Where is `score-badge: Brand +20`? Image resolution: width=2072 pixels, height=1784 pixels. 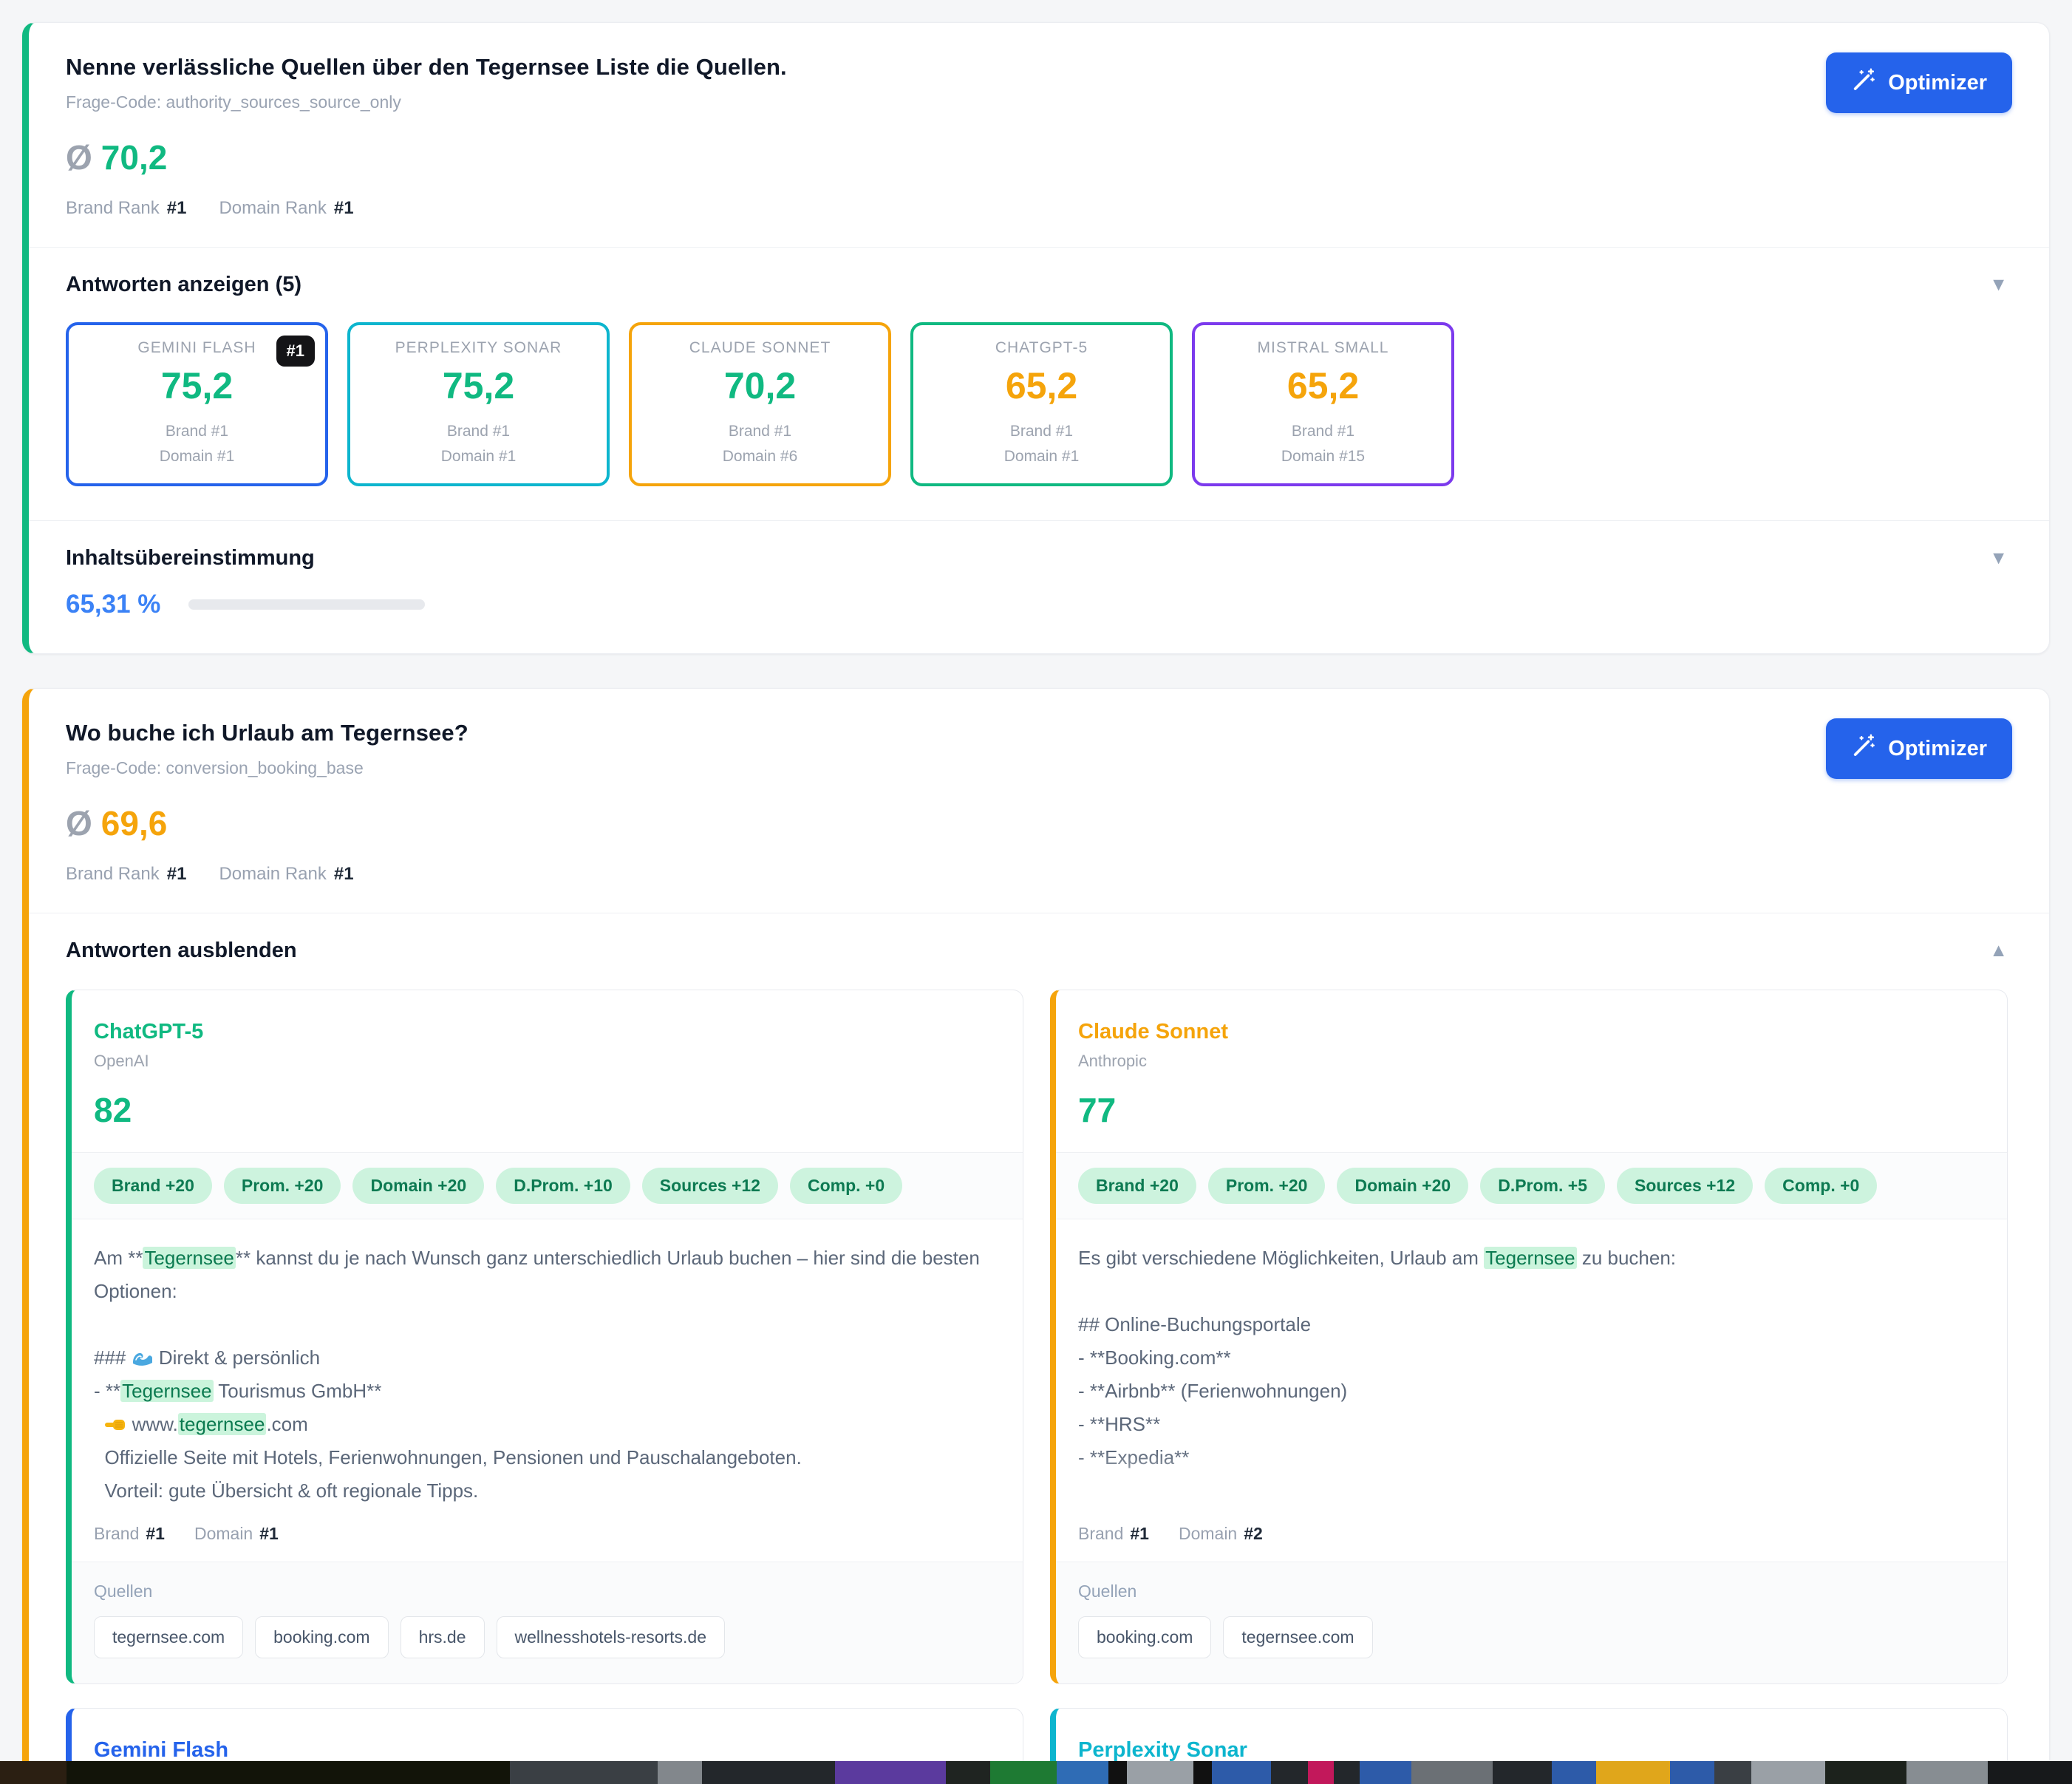 score-badge: Brand +20 is located at coordinates (1137, 1186).